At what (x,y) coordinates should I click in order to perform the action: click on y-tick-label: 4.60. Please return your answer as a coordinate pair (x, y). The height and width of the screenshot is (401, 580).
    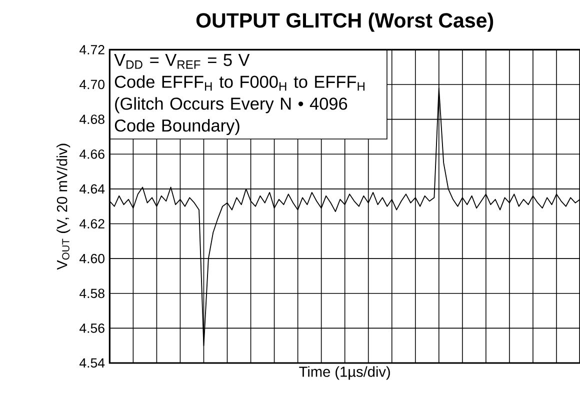
    Looking at the image, I should click on (92, 259).